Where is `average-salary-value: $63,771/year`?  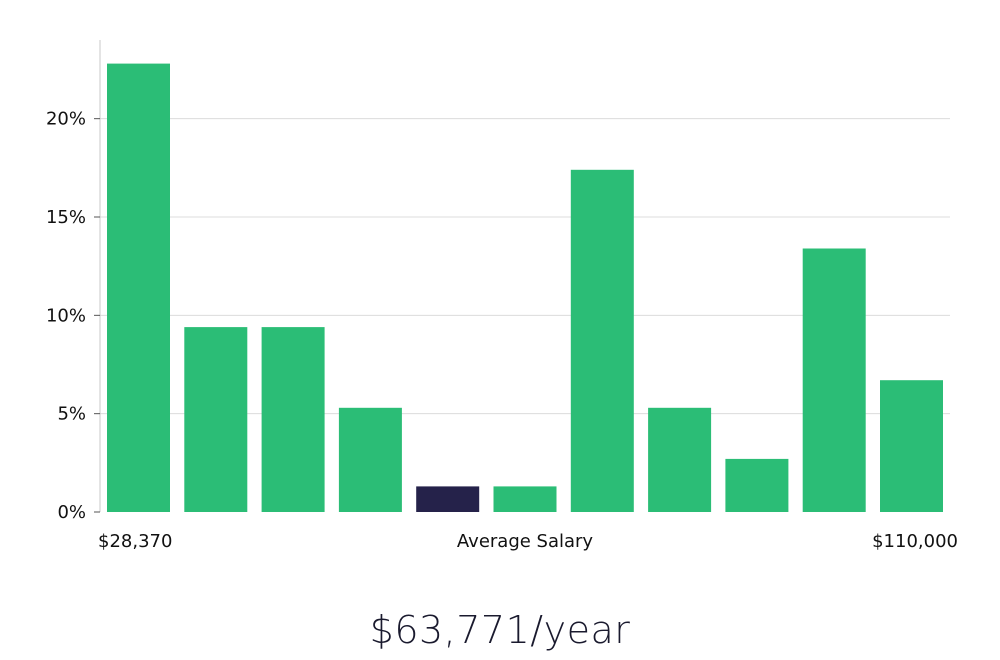
average-salary-value: $63,771/year is located at coordinates (500, 630).